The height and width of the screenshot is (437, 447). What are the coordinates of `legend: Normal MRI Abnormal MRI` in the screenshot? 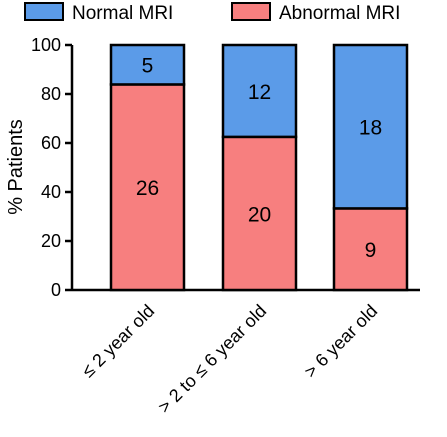 It's located at (212, 13).